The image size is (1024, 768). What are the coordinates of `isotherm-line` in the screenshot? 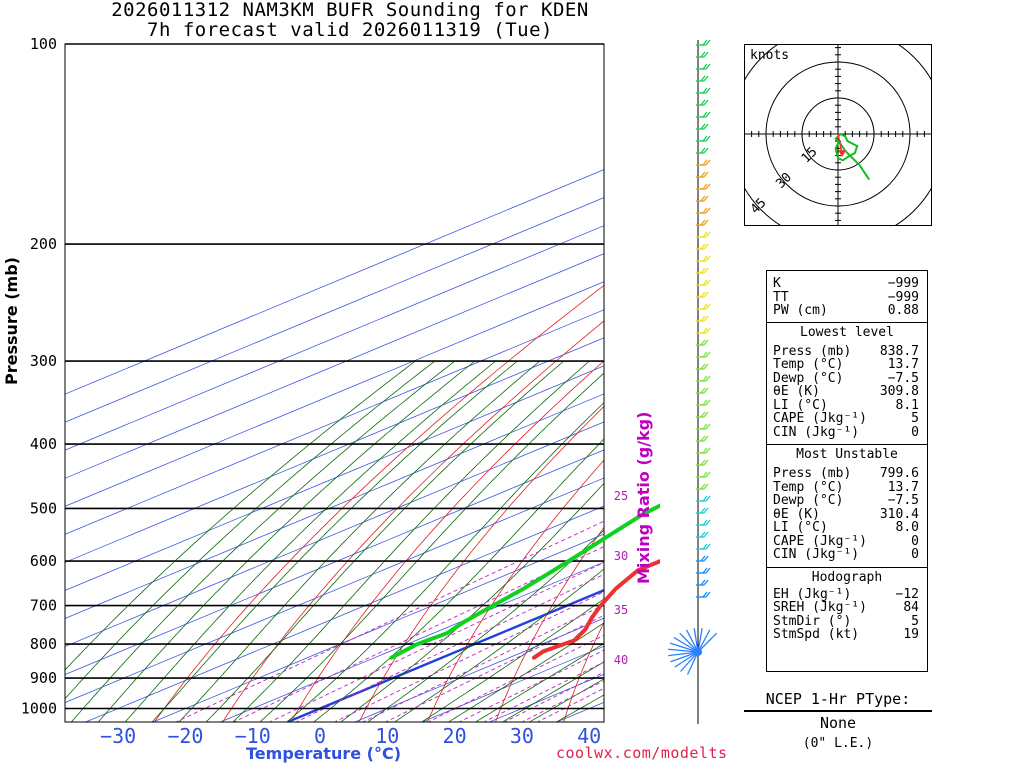 It's located at (378, 627).